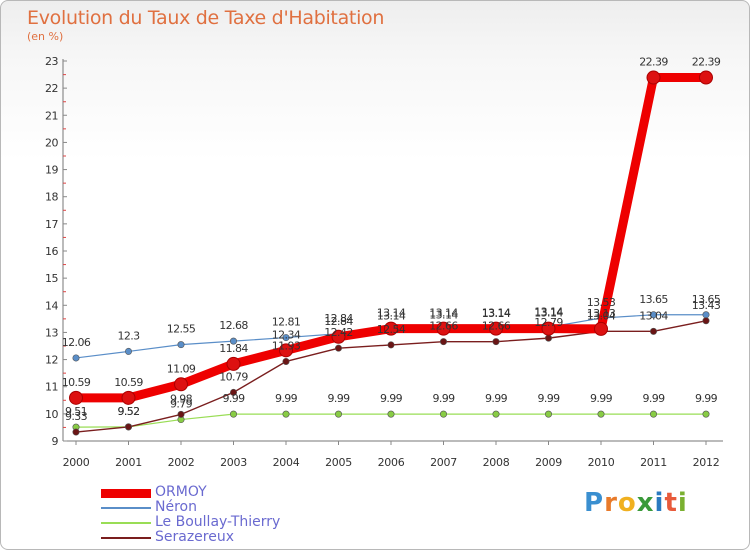  What do you see at coordinates (76, 411) in the screenshot?
I see `data-label-2: 9.51` at bounding box center [76, 411].